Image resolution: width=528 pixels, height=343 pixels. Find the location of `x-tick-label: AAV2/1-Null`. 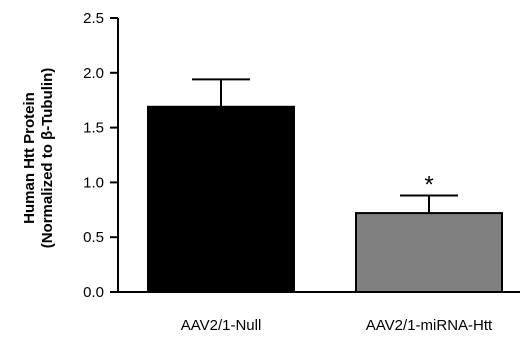

x-tick-label: AAV2/1-Null is located at coordinates (221, 325).